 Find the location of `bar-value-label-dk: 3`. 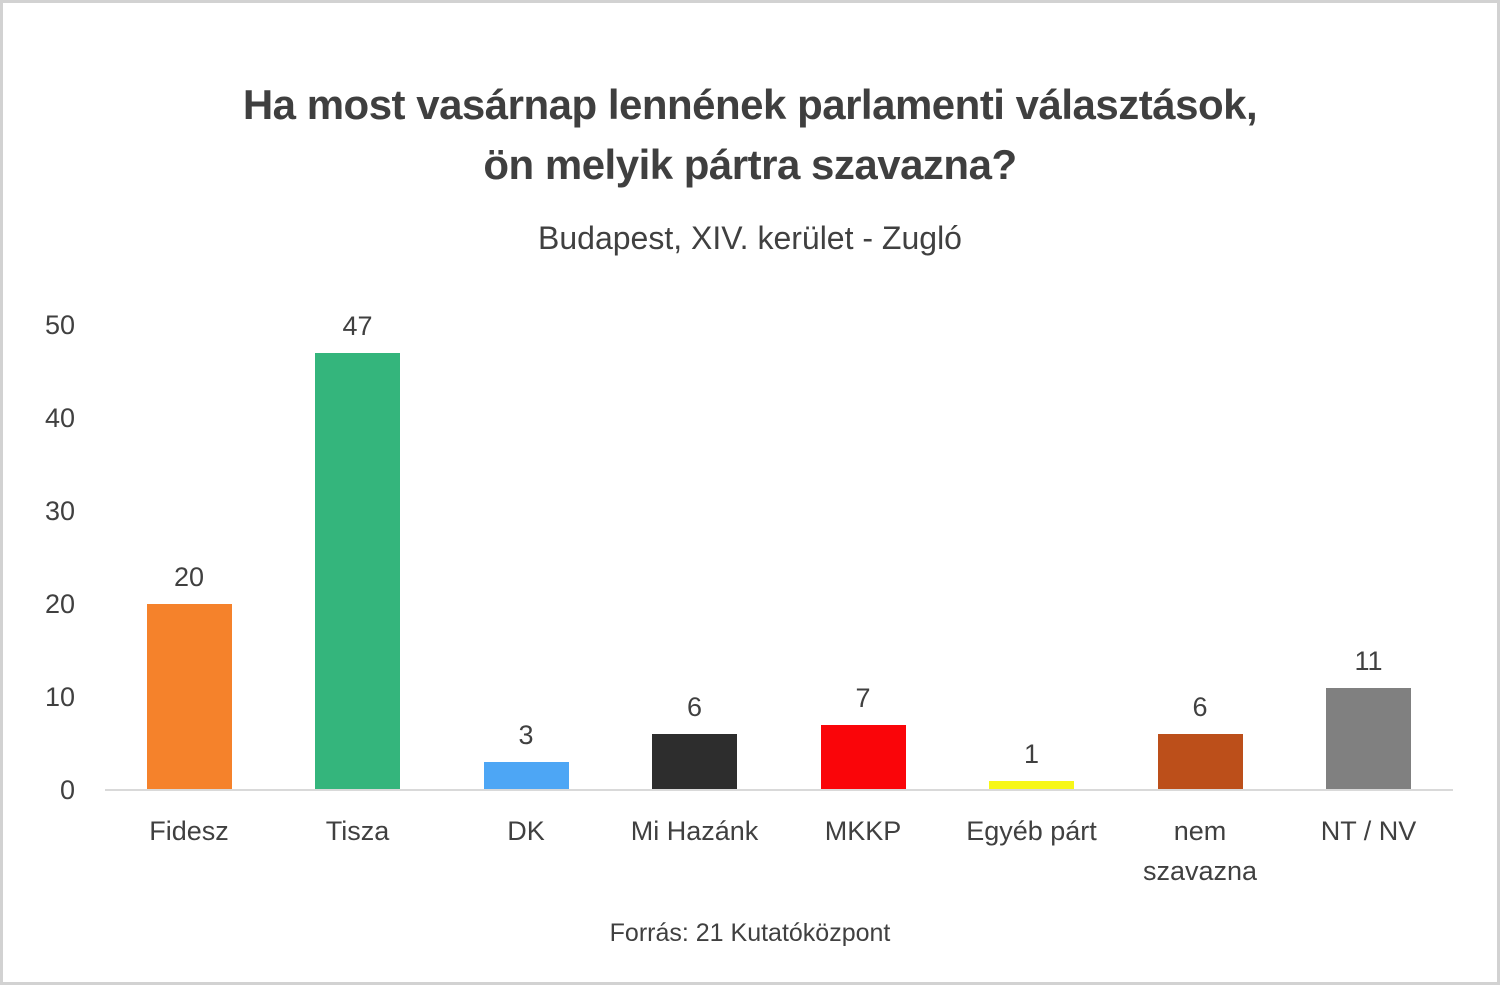

bar-value-label-dk: 3 is located at coordinates (526, 735).